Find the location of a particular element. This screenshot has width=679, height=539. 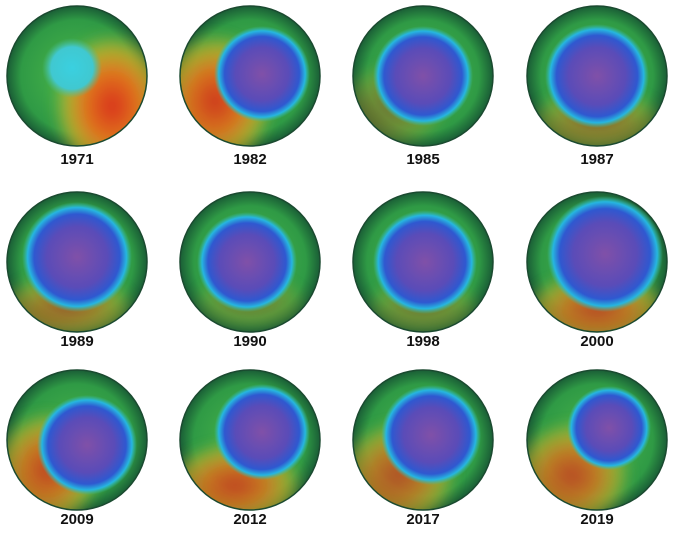

ozone-panel: 1998 is located at coordinates (423, 270).